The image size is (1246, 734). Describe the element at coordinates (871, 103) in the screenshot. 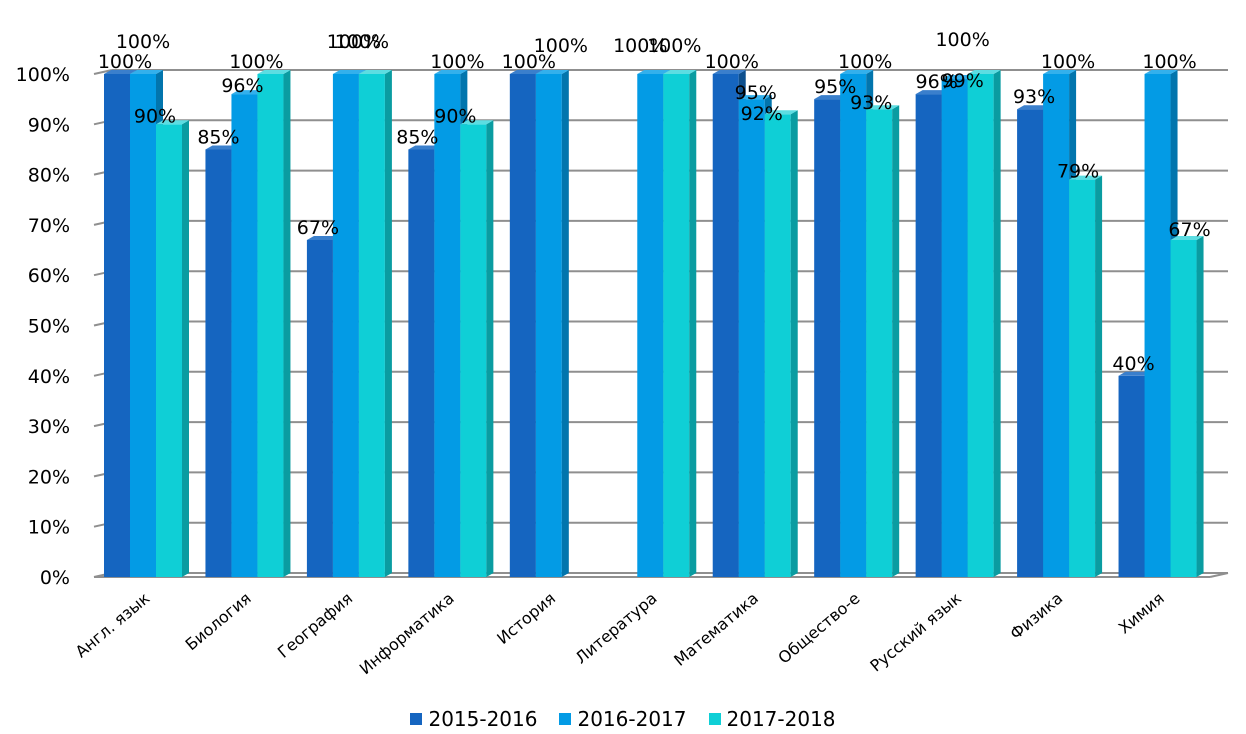

I see `data-label: 93%` at that location.